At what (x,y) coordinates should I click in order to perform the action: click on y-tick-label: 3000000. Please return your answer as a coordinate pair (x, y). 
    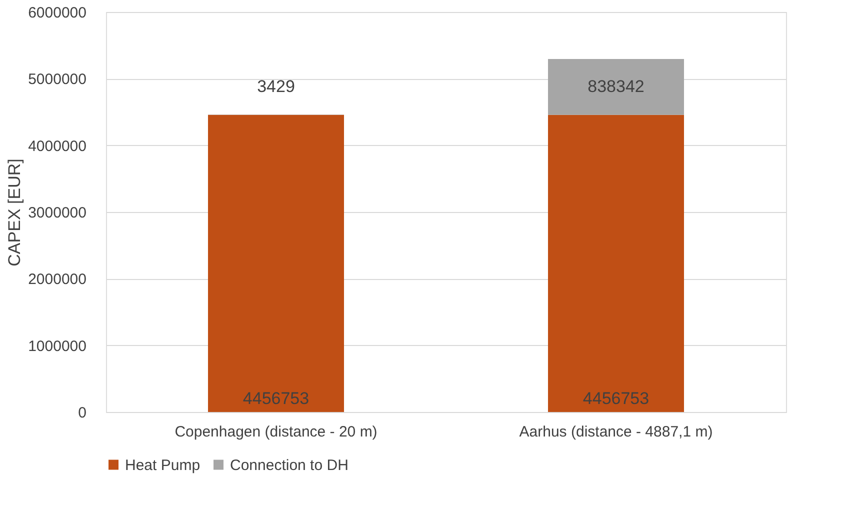
    Looking at the image, I should click on (57, 213).